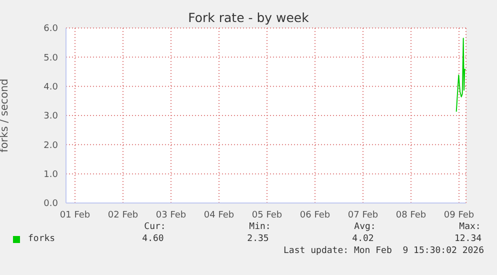 This screenshot has height=275, width=497. I want to click on text: 12.34, so click(468, 239).